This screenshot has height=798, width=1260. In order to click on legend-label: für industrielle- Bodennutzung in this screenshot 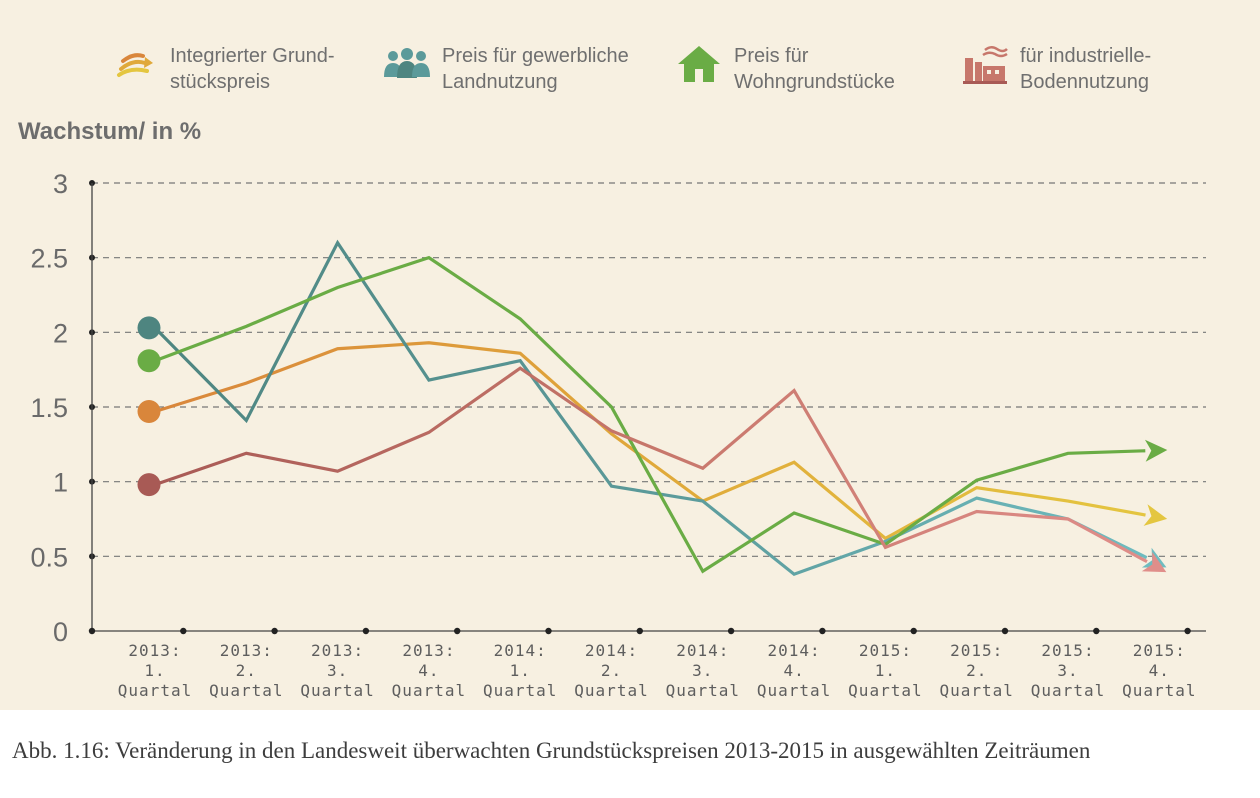, I will do `click(1086, 69)`.